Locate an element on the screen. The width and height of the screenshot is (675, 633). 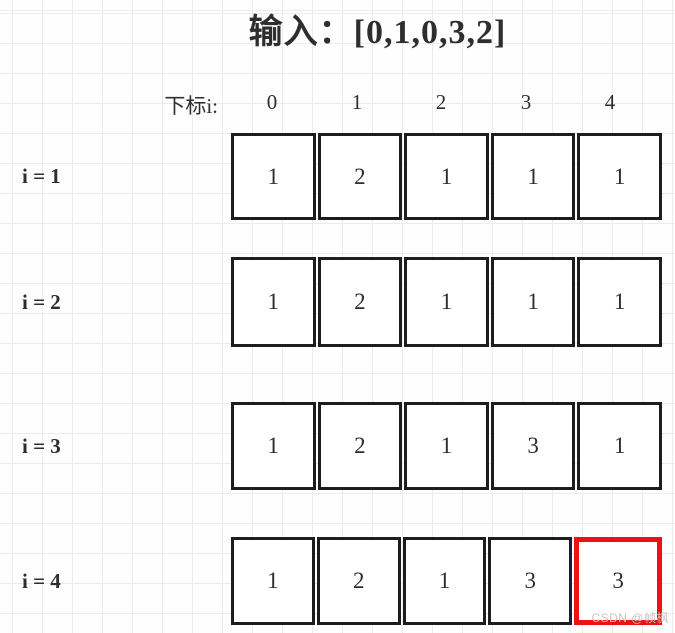
array-row-i2: i = 2 1 2 1 1 1 is located at coordinates (337, 302).